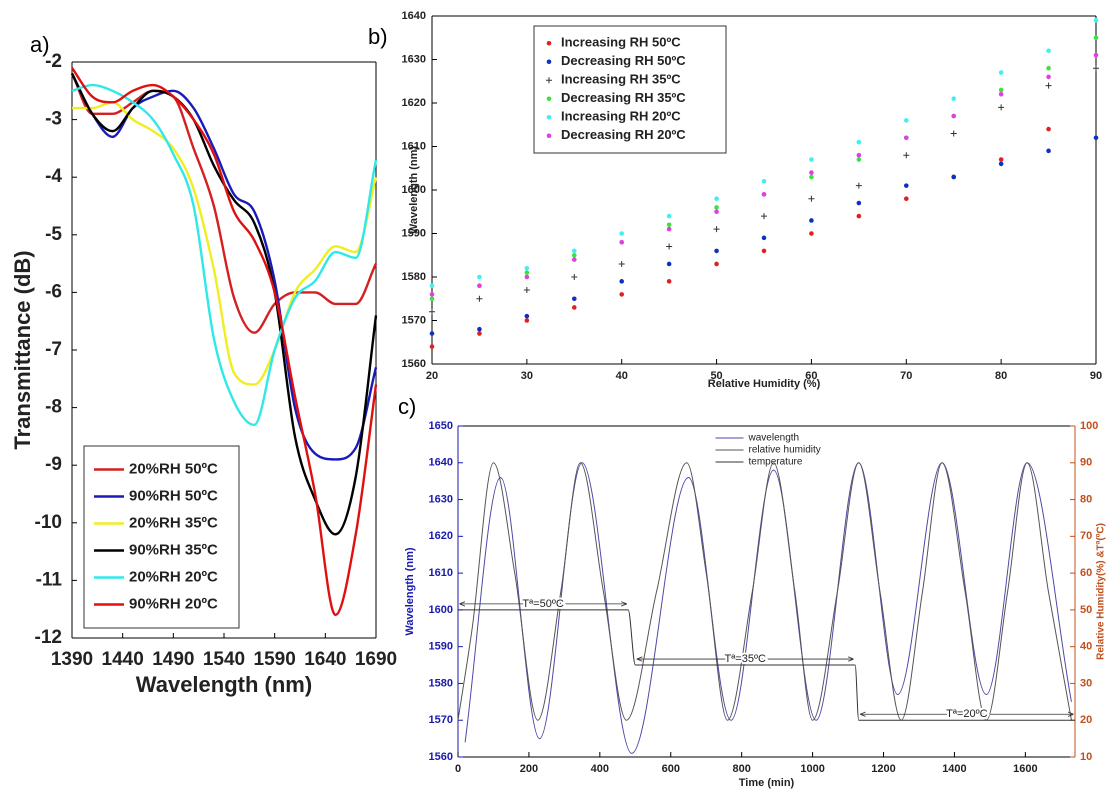  I want to click on legend-label: Increasing RH 35ºC, so click(621, 79).